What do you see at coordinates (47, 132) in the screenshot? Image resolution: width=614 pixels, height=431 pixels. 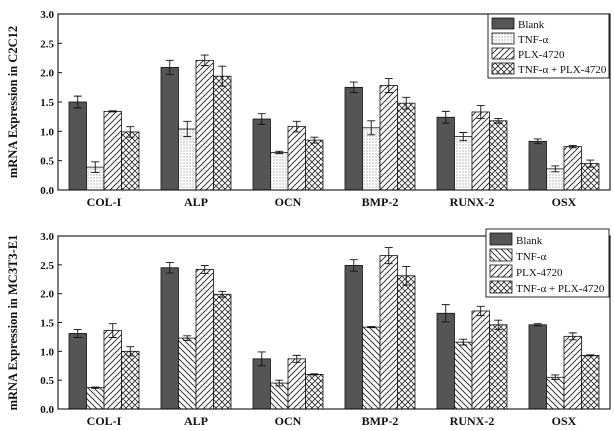 I see `y-tick-label: 1.0` at bounding box center [47, 132].